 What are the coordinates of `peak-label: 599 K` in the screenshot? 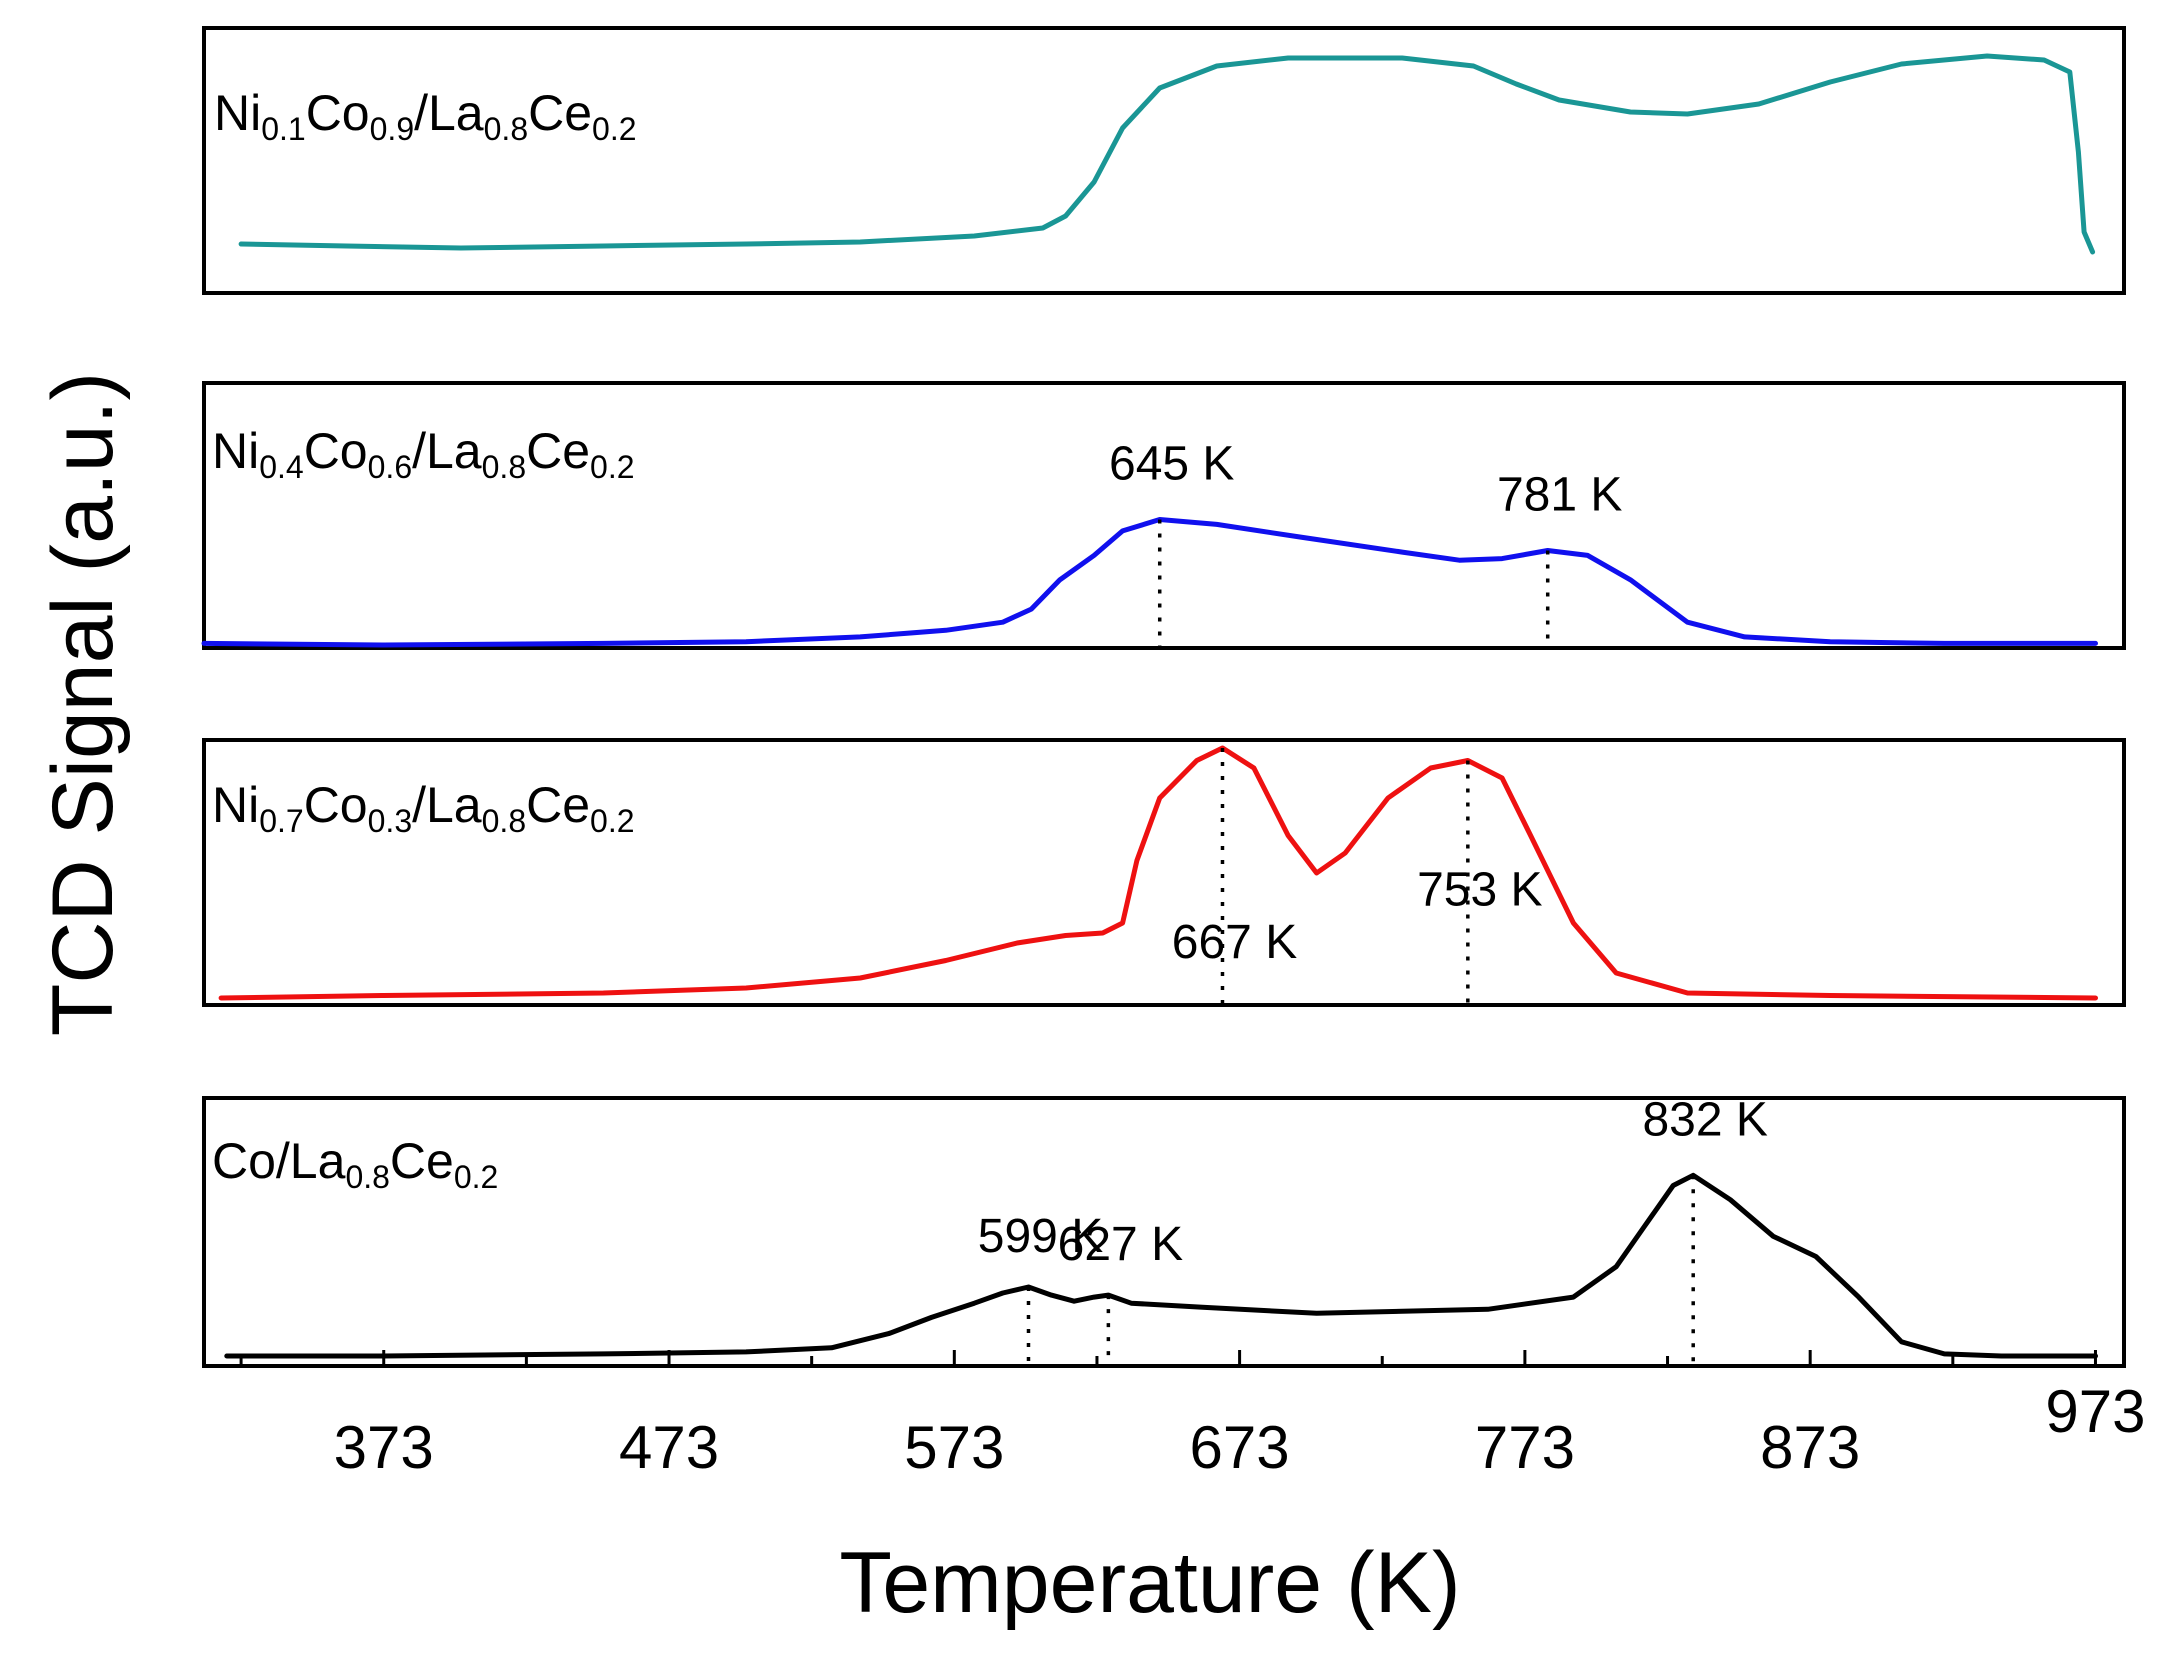 It's located at (1040, 1236).